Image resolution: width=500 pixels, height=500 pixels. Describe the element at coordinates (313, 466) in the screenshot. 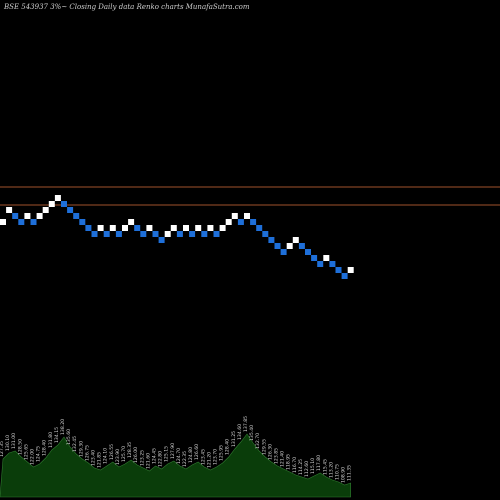

I see `volume-label: 115.10` at that location.